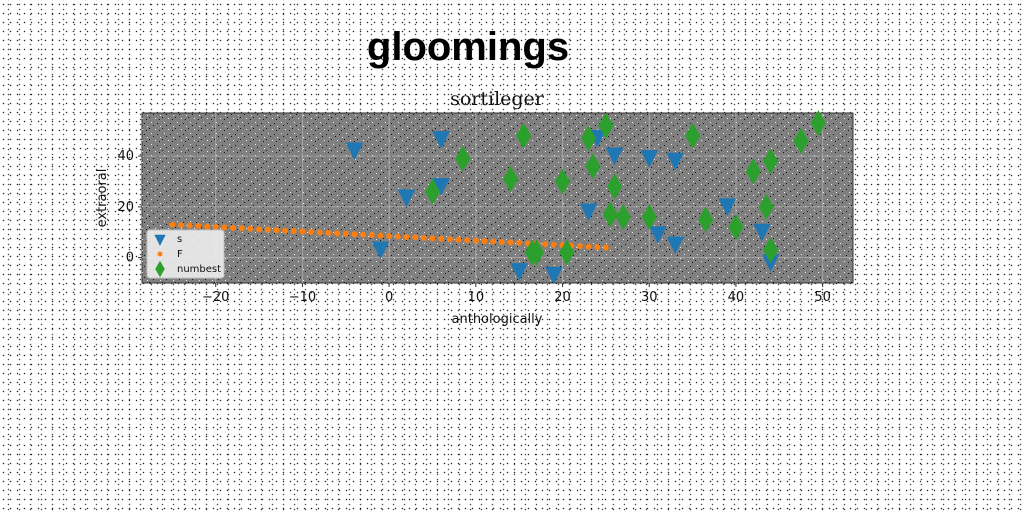 This screenshot has height=512, width=1024. I want to click on y-axis-label: extraoral, so click(102, 198).